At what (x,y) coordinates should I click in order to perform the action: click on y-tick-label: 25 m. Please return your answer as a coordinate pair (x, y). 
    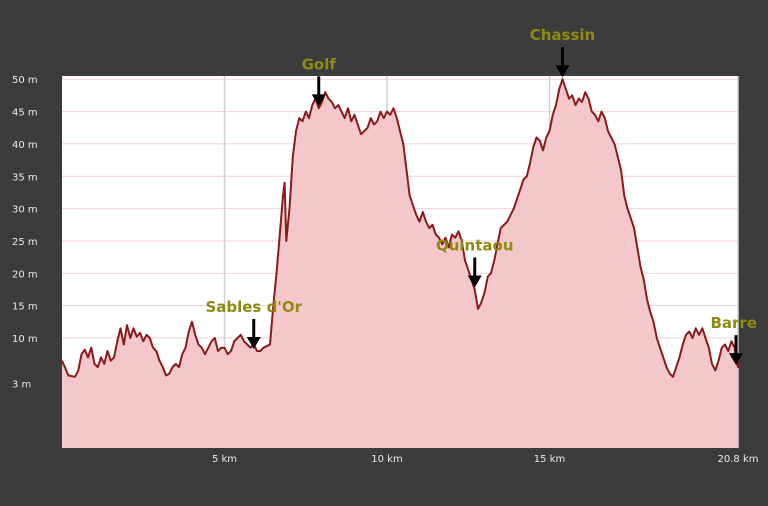
    Looking at the image, I should click on (25, 242).